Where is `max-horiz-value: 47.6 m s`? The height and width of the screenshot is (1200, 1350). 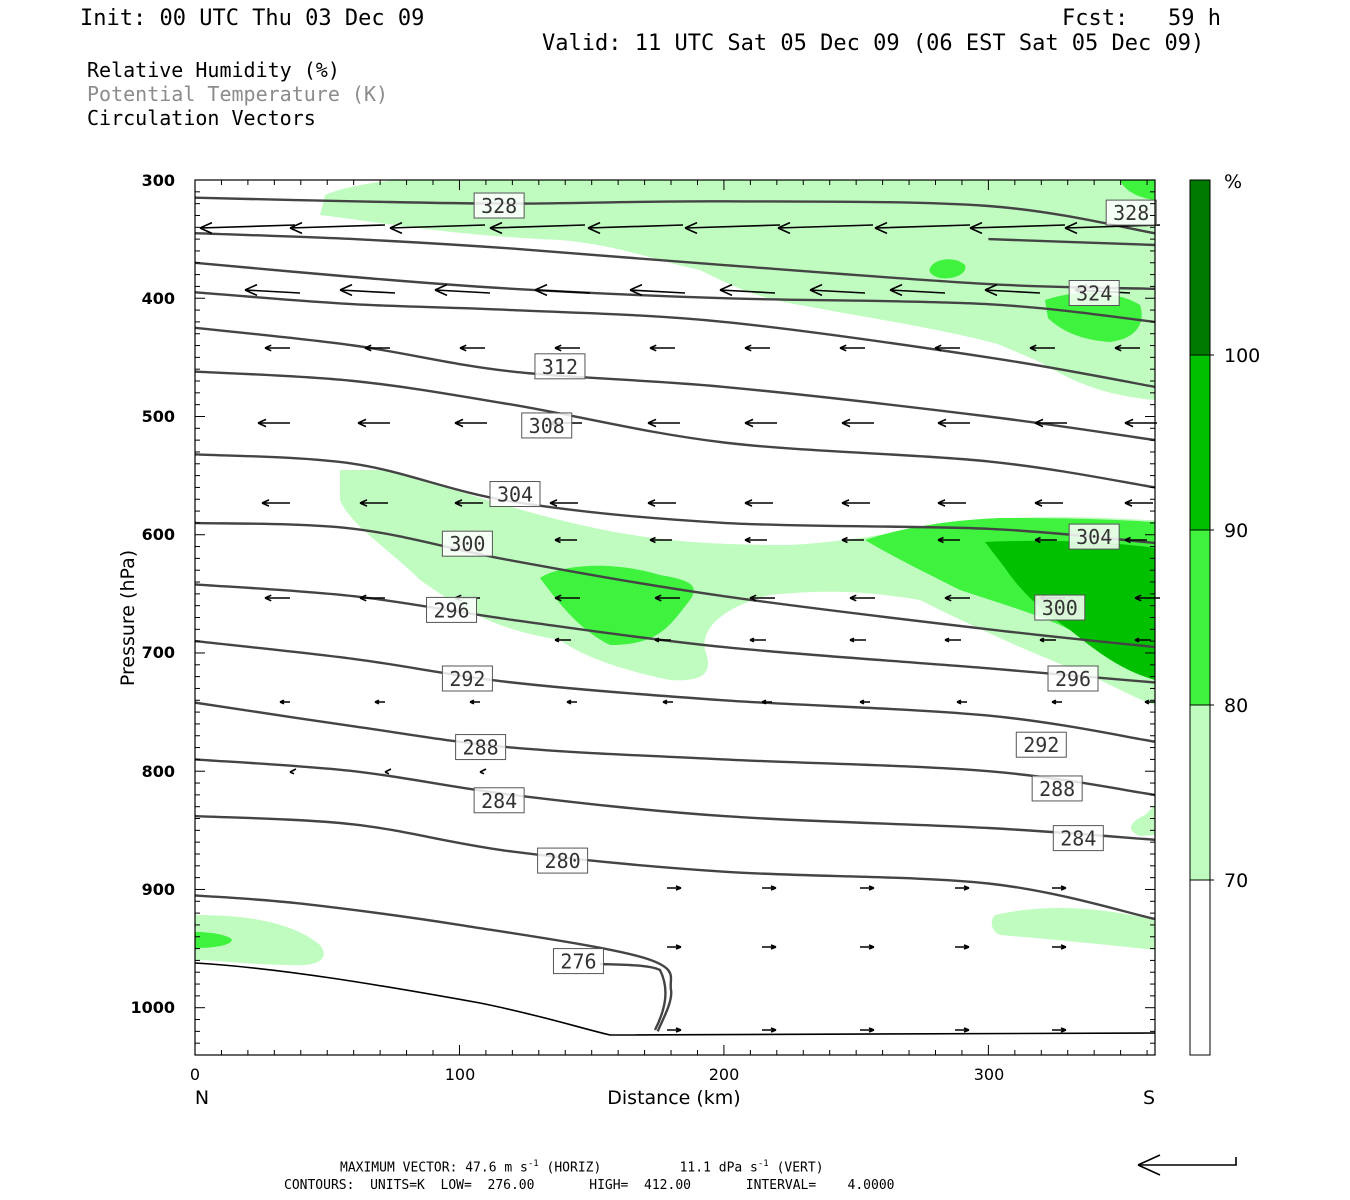 max-horiz-value: 47.6 m s is located at coordinates (496, 1168).